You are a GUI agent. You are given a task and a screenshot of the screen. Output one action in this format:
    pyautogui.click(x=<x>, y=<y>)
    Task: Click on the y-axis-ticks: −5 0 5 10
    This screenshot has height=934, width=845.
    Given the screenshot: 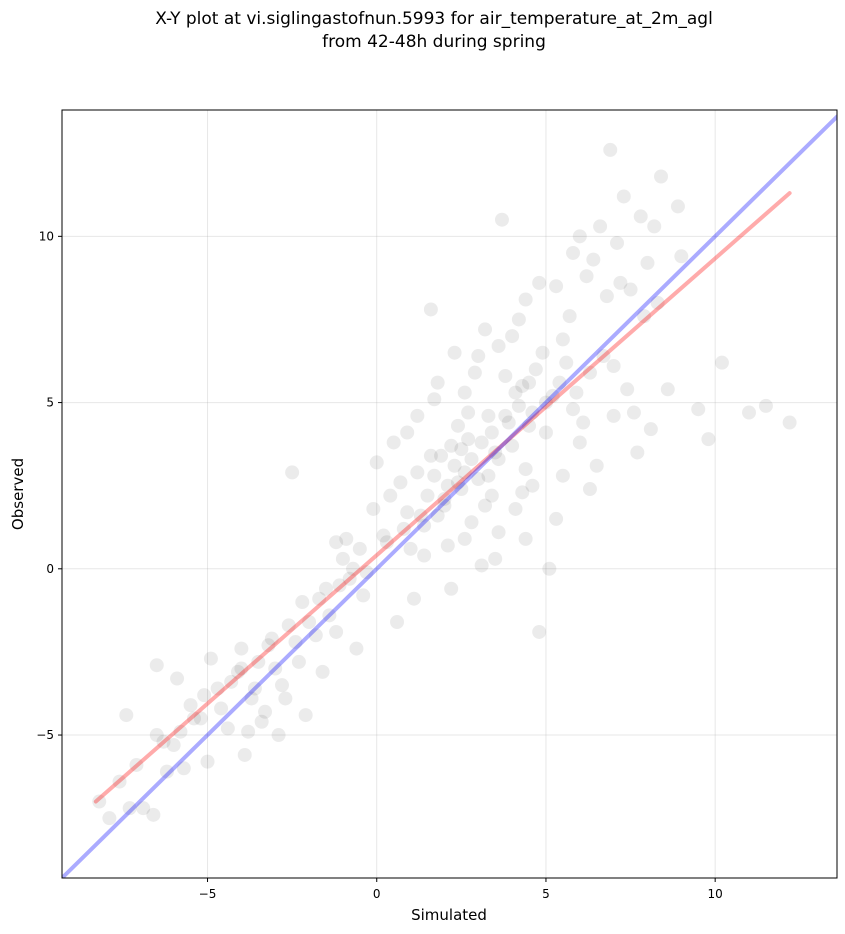 What is the action you would take?
    pyautogui.click(x=49, y=485)
    